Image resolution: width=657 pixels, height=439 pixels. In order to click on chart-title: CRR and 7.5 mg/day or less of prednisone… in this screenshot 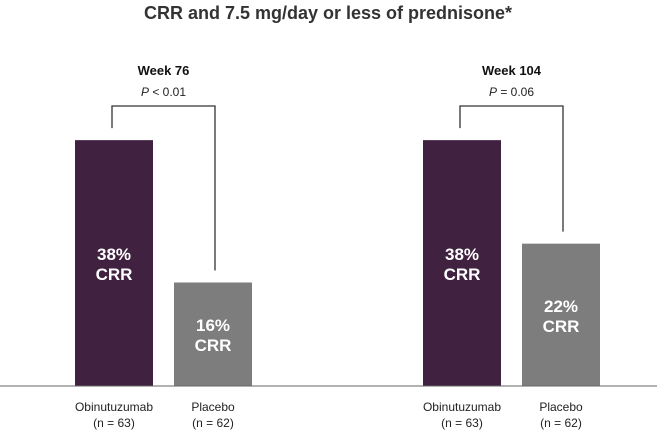, I will do `click(328, 13)`.